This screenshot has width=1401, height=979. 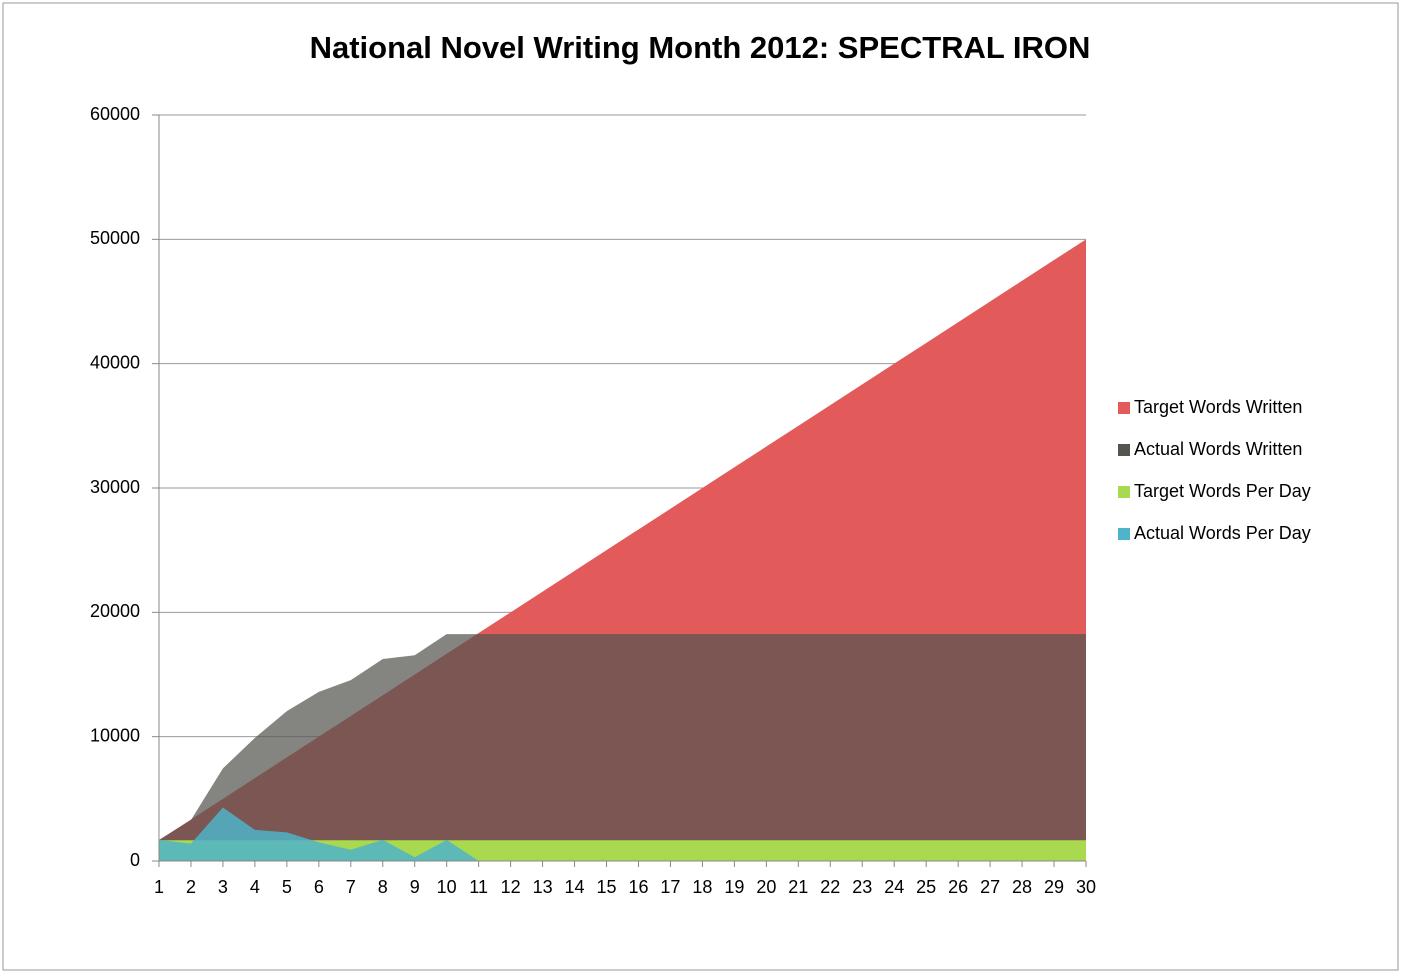 I want to click on x-tick-label: 14, so click(x=575, y=887).